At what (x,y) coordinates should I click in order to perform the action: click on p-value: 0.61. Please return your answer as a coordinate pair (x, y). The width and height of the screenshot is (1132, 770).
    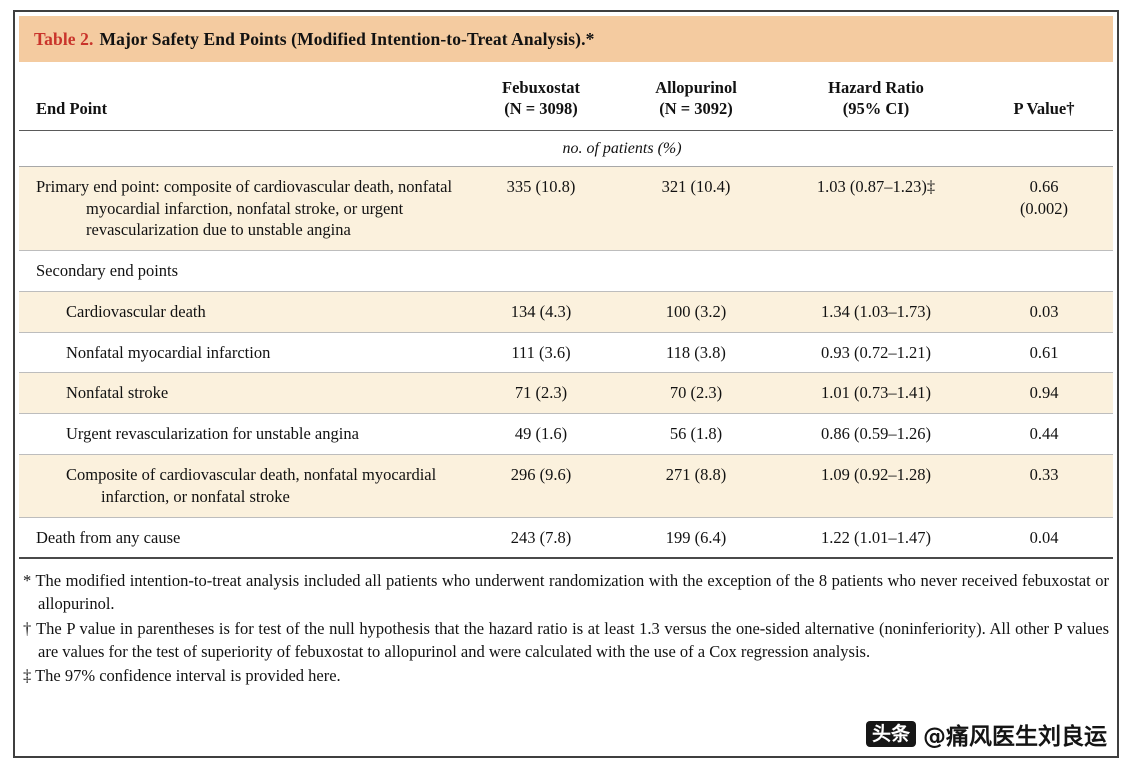
    Looking at the image, I should click on (1044, 352).